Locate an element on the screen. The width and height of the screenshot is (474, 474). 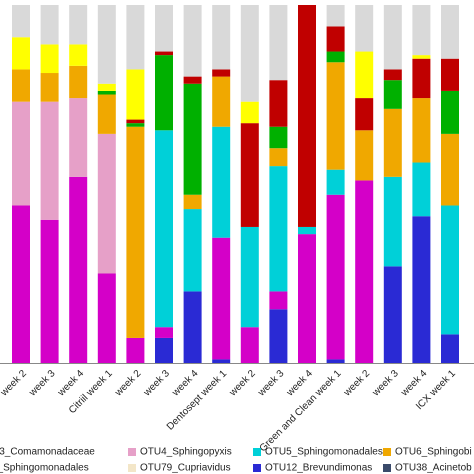
legend-label: OTU5_Sphingomonadales is located at coordinates (324, 452).